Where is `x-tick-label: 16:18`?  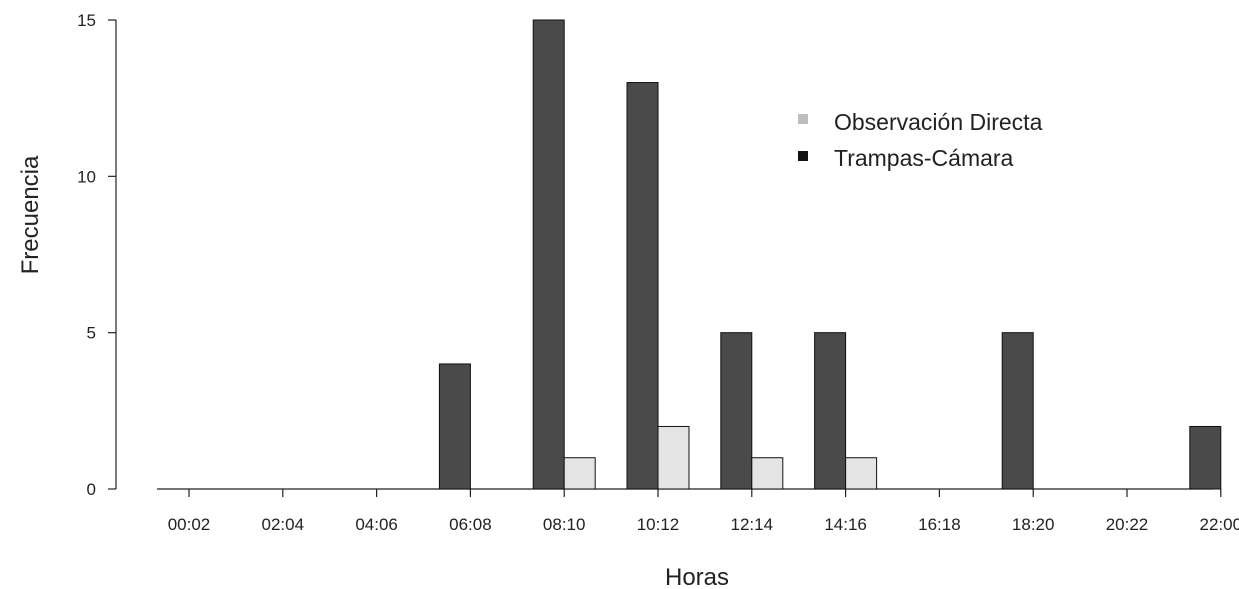
x-tick-label: 16:18 is located at coordinates (939, 524).